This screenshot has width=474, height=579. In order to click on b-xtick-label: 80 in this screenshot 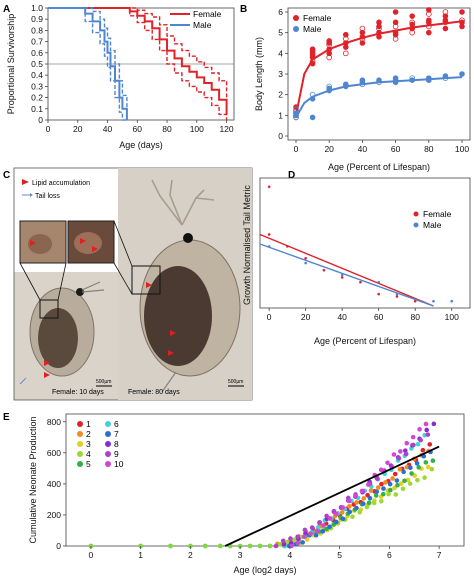, I will do `click(429, 149)`.